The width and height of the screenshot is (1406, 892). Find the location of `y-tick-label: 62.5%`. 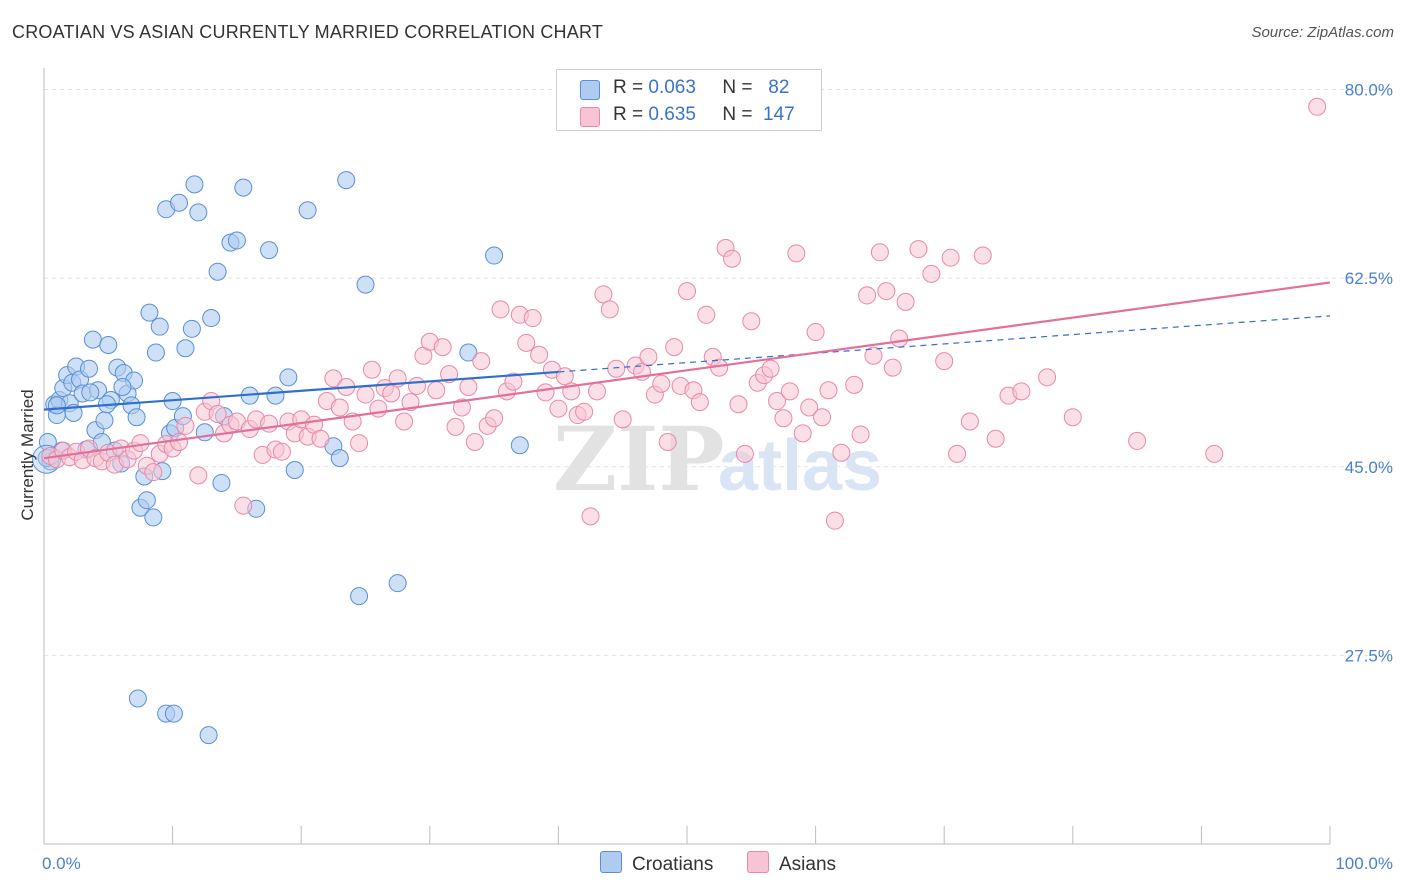

y-tick-label: 62.5% is located at coordinates (1369, 278).